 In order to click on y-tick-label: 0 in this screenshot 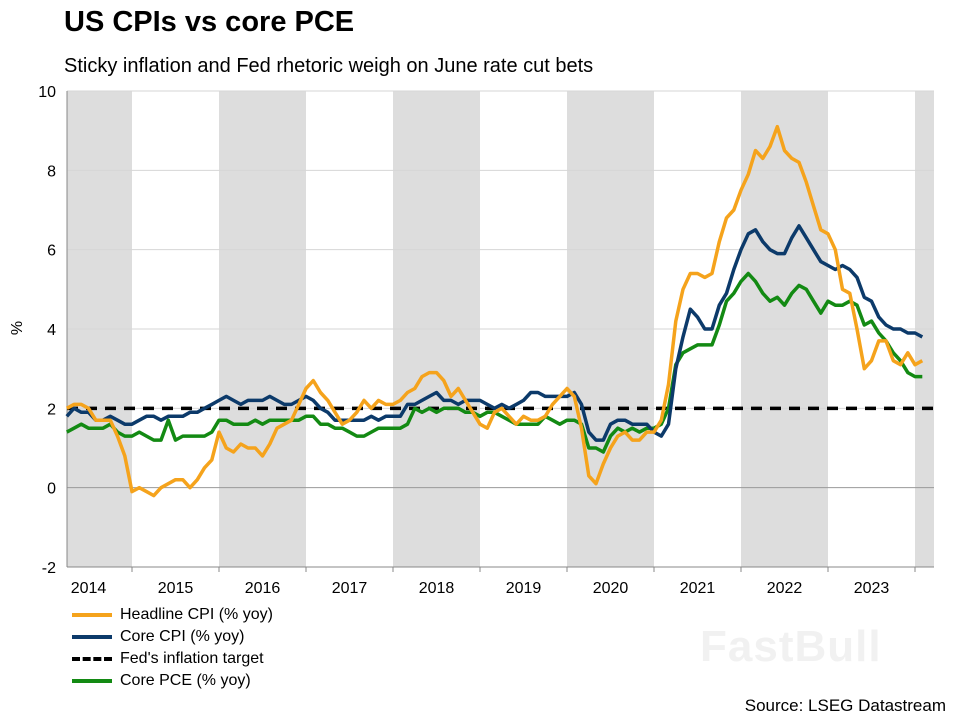, I will do `click(51, 489)`.